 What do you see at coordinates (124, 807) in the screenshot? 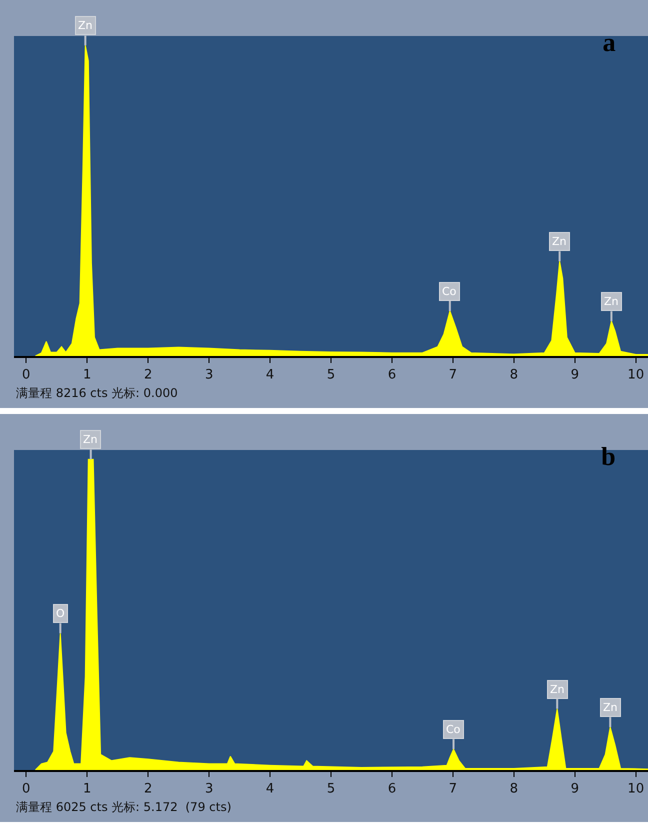
I see `text: 满量程 6025 cts 光标: 5.172 (79 cts)` at bounding box center [124, 807].